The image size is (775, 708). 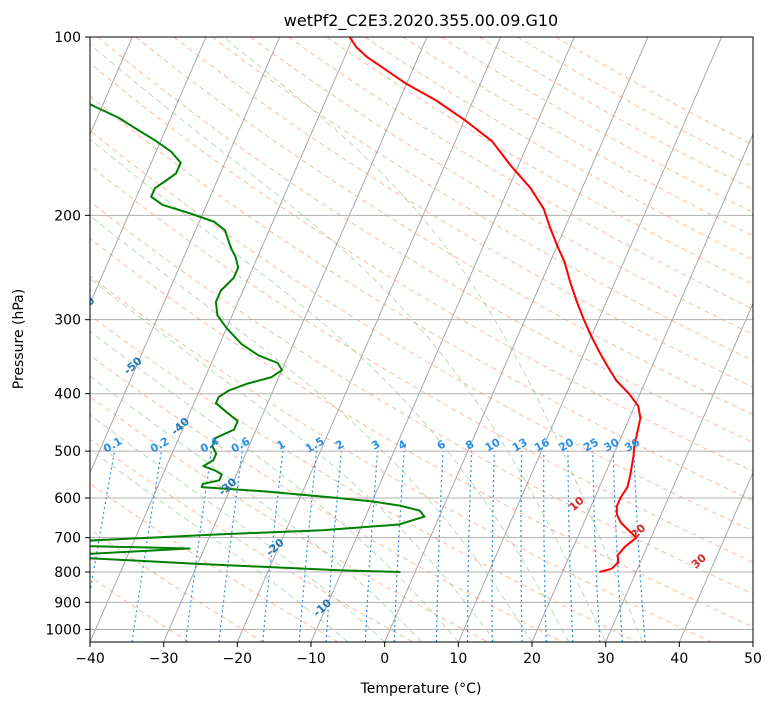 I want to click on chart-title: wetPf2_C2E3.2020.355.00.09.G10, so click(x=421, y=21).